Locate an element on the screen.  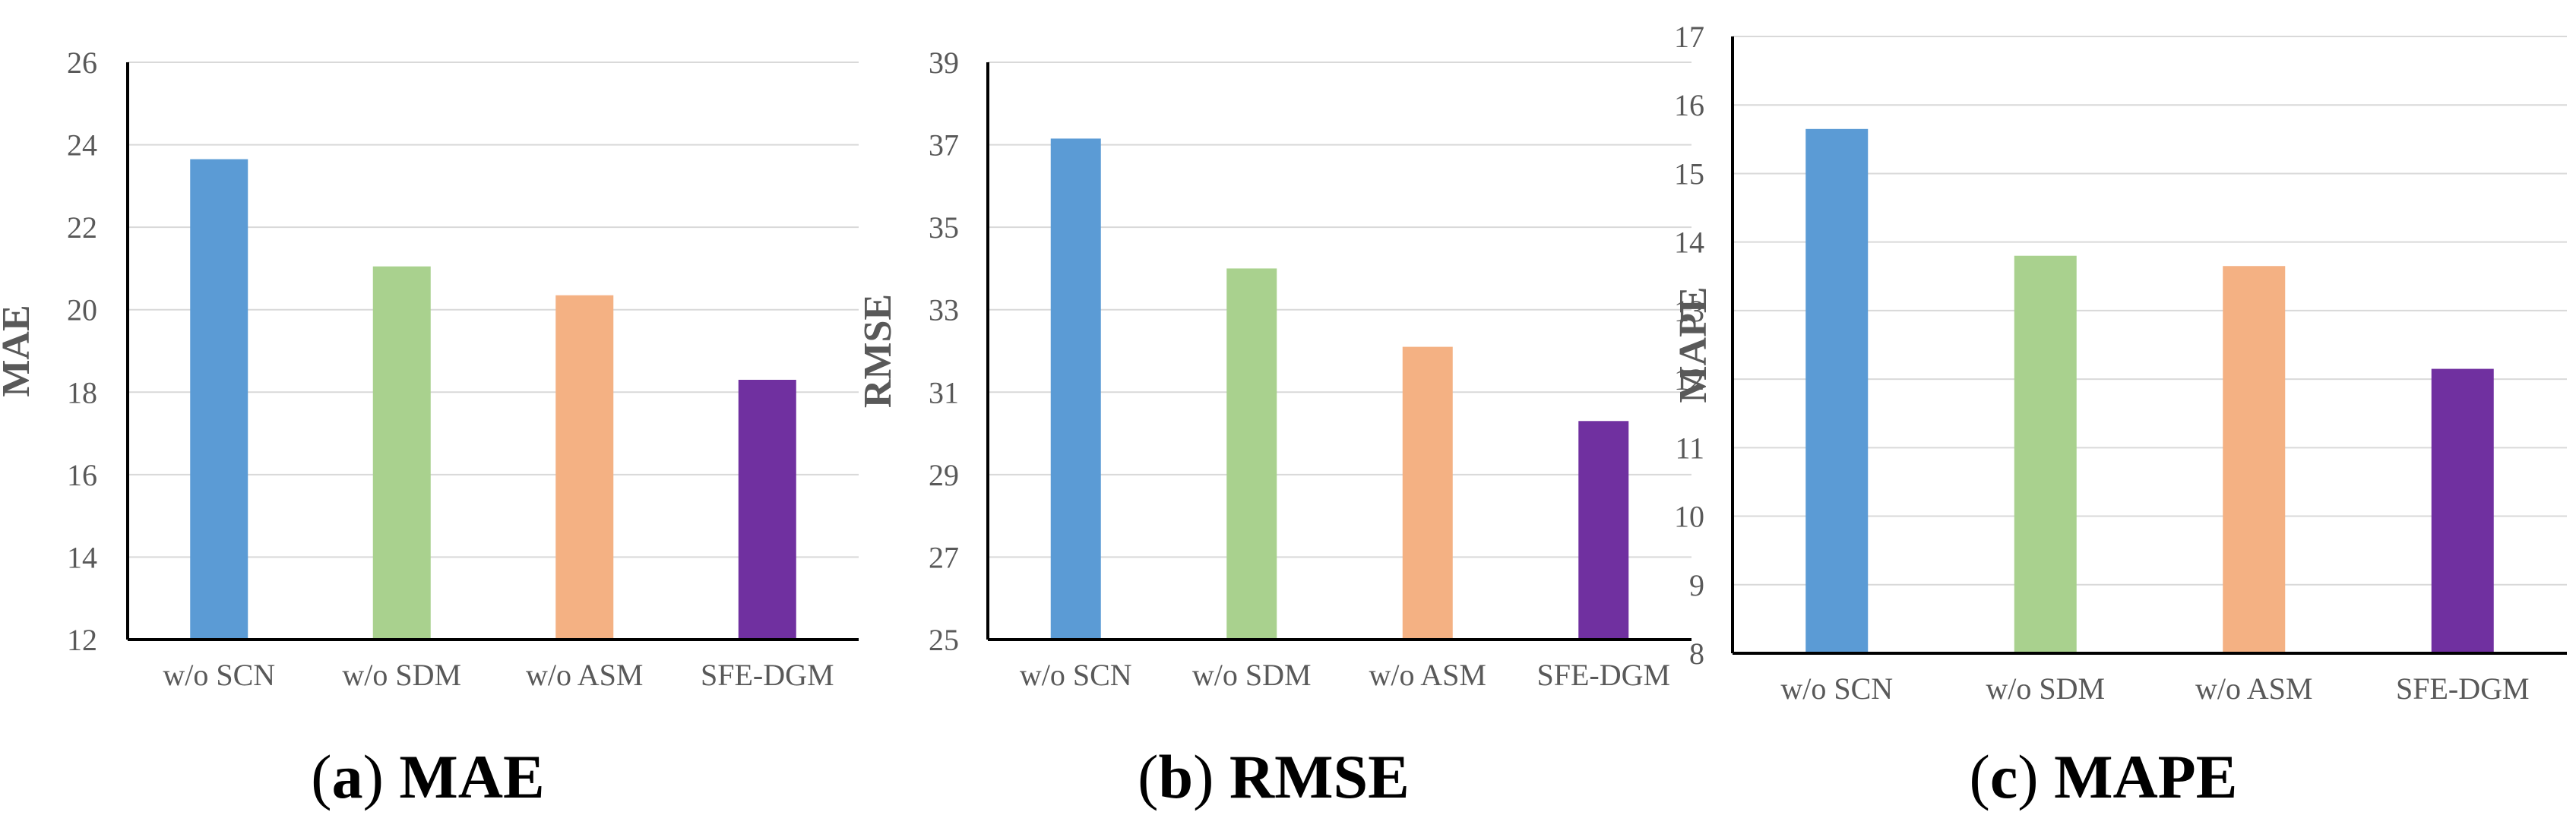
caption-letter: b is located at coordinates (1175, 776).